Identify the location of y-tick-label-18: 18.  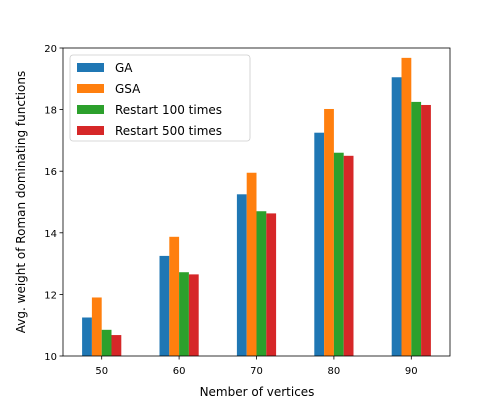
(50, 111).